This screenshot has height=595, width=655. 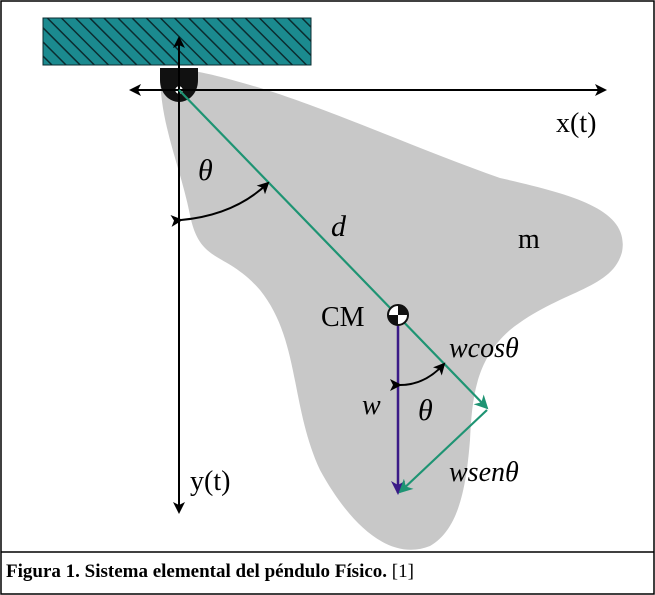 What do you see at coordinates (339, 226) in the screenshot?
I see `distance-label: d` at bounding box center [339, 226].